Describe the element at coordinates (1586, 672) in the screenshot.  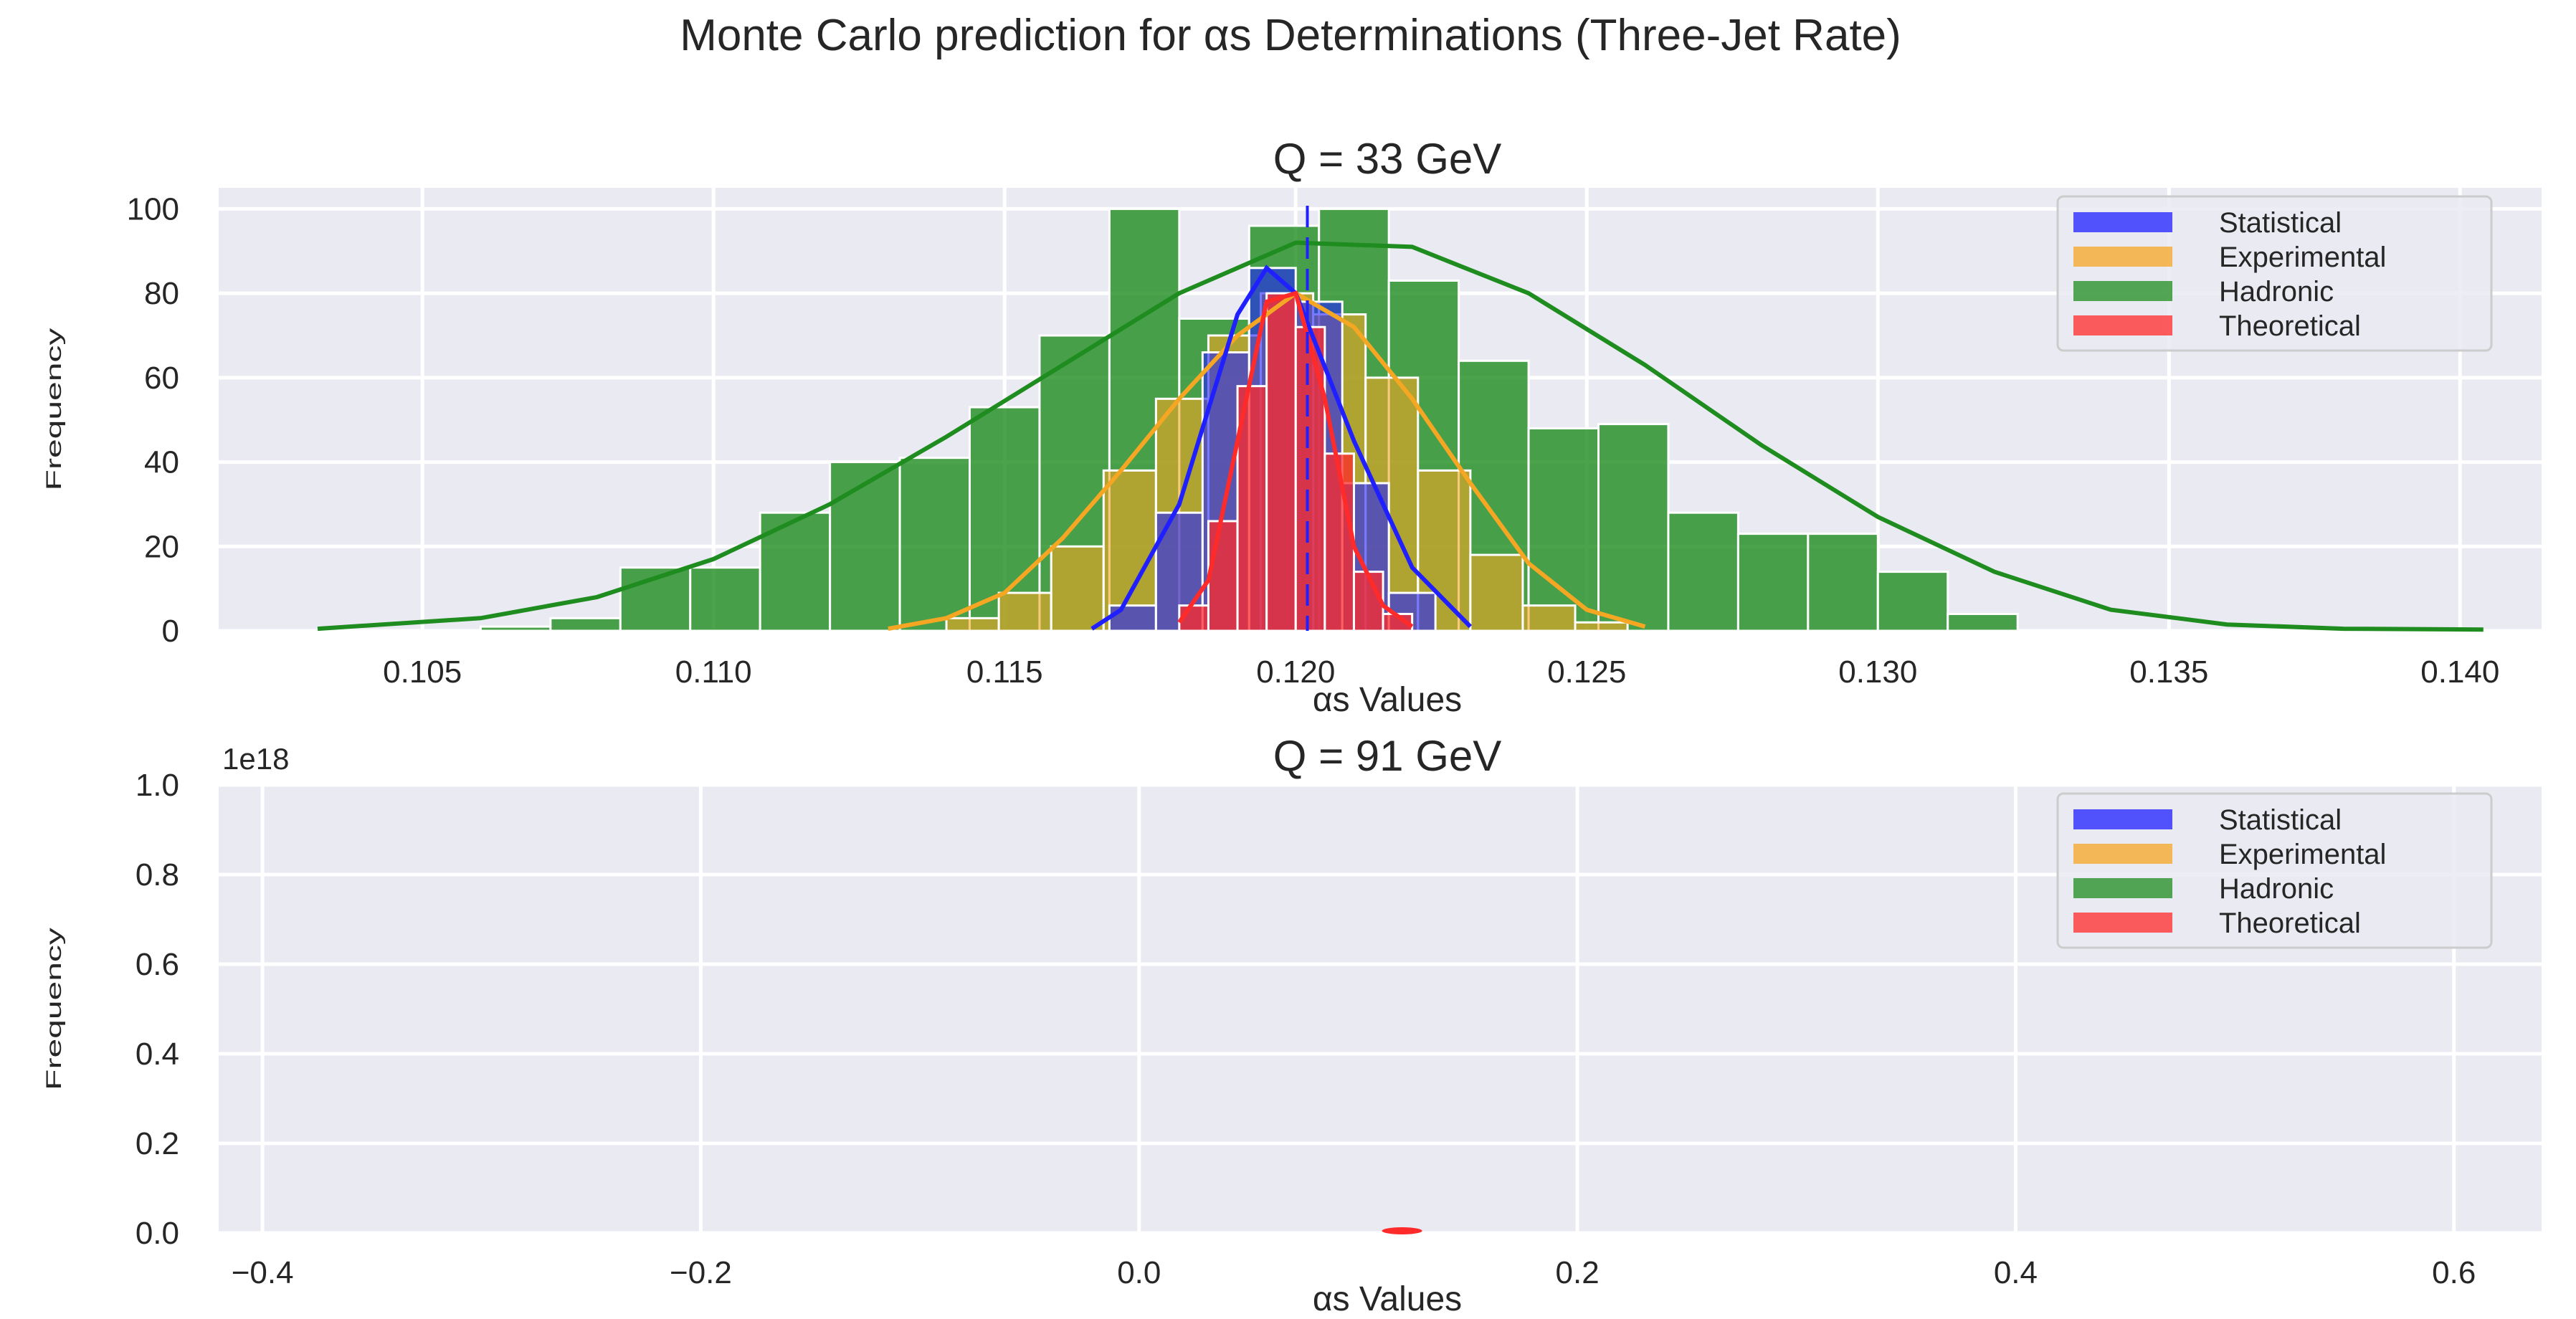
I see `x-tick-label: 0.125` at that location.